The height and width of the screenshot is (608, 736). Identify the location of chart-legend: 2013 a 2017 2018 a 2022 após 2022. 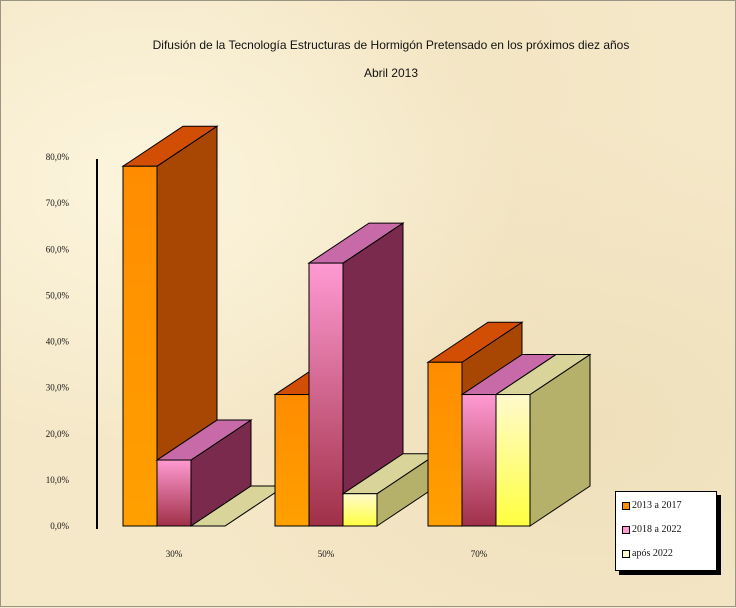
(666, 531).